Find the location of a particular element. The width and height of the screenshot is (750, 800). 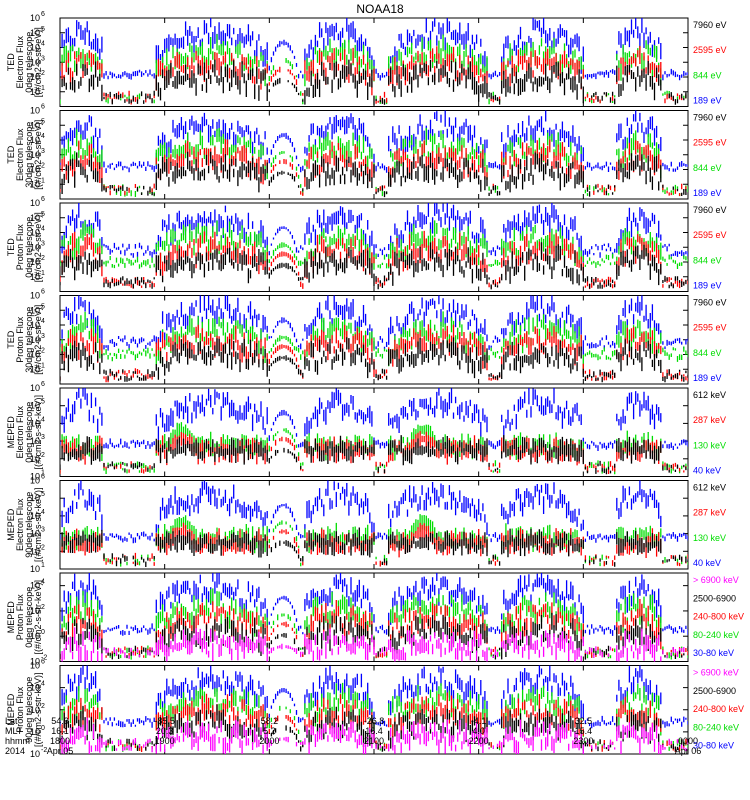

footer-value: 16.1 is located at coordinates (60, 731).